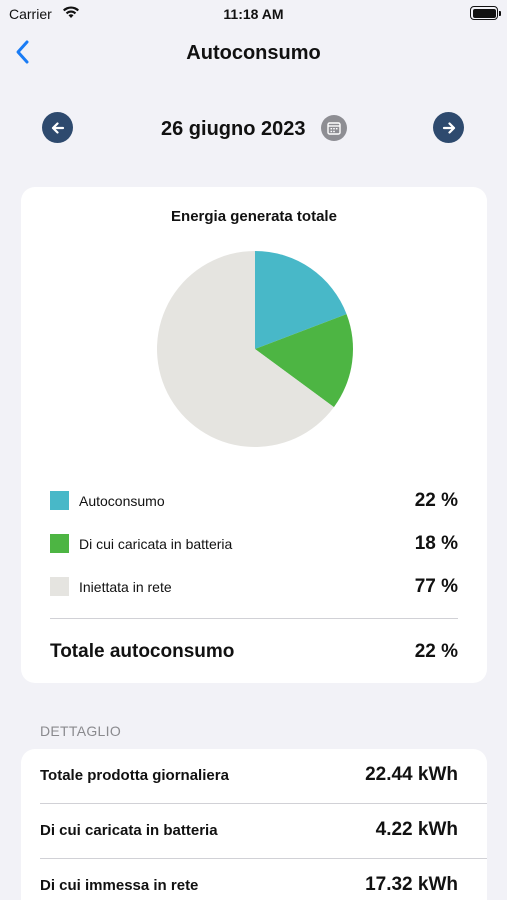 This screenshot has height=900, width=507. What do you see at coordinates (119, 885) in the screenshot?
I see `detail-label: Di cui immessa in rete` at bounding box center [119, 885].